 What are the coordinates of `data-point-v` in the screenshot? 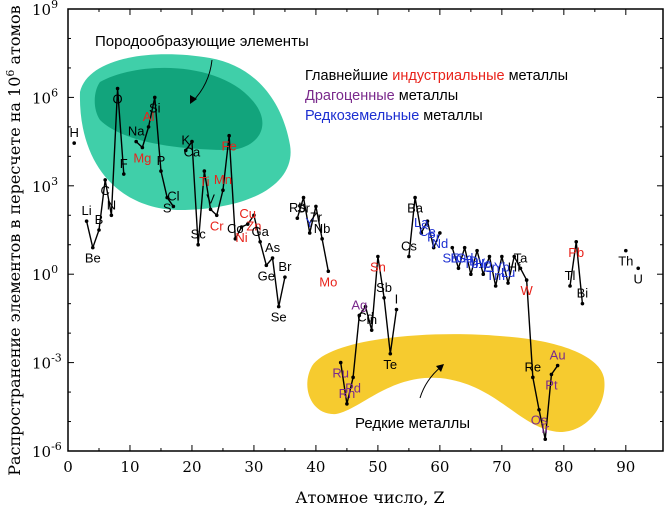 It's located at (210, 209).